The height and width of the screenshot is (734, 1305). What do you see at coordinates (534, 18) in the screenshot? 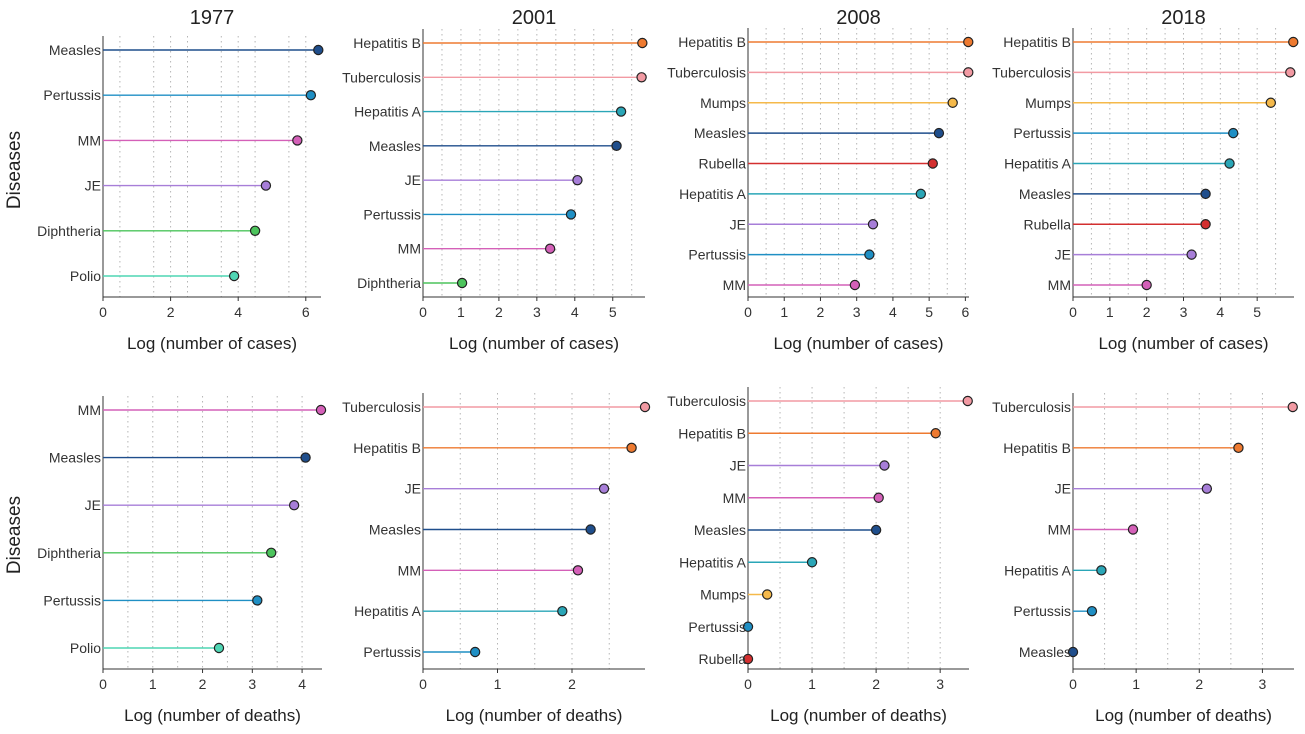
I see `panel-title: 2001` at bounding box center [534, 18].